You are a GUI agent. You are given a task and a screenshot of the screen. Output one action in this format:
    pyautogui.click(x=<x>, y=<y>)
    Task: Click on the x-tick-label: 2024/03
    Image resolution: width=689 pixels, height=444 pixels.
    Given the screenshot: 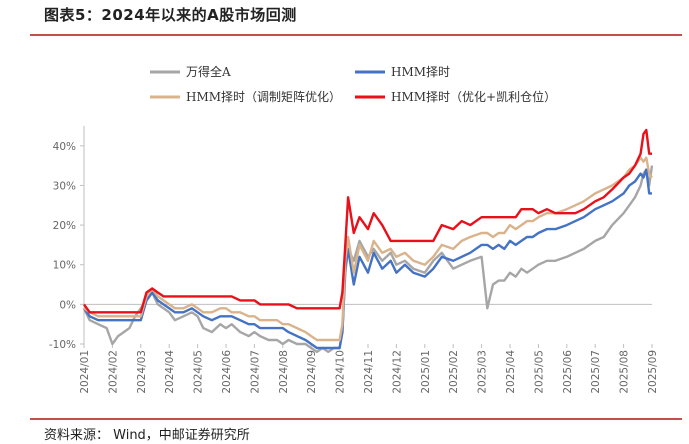 What is the action you would take?
    pyautogui.click(x=142, y=372)
    